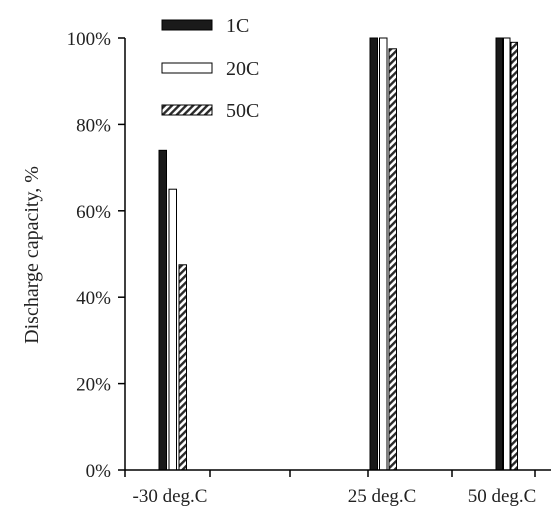  Describe the element at coordinates (237, 26) in the screenshot. I see `legend-label: 1C` at that location.